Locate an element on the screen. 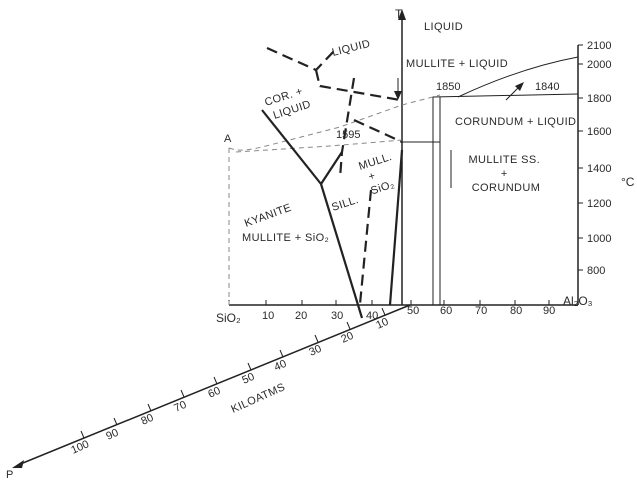 This screenshot has width=637, height=490. pressure-tick-10: 10 is located at coordinates (382, 324).